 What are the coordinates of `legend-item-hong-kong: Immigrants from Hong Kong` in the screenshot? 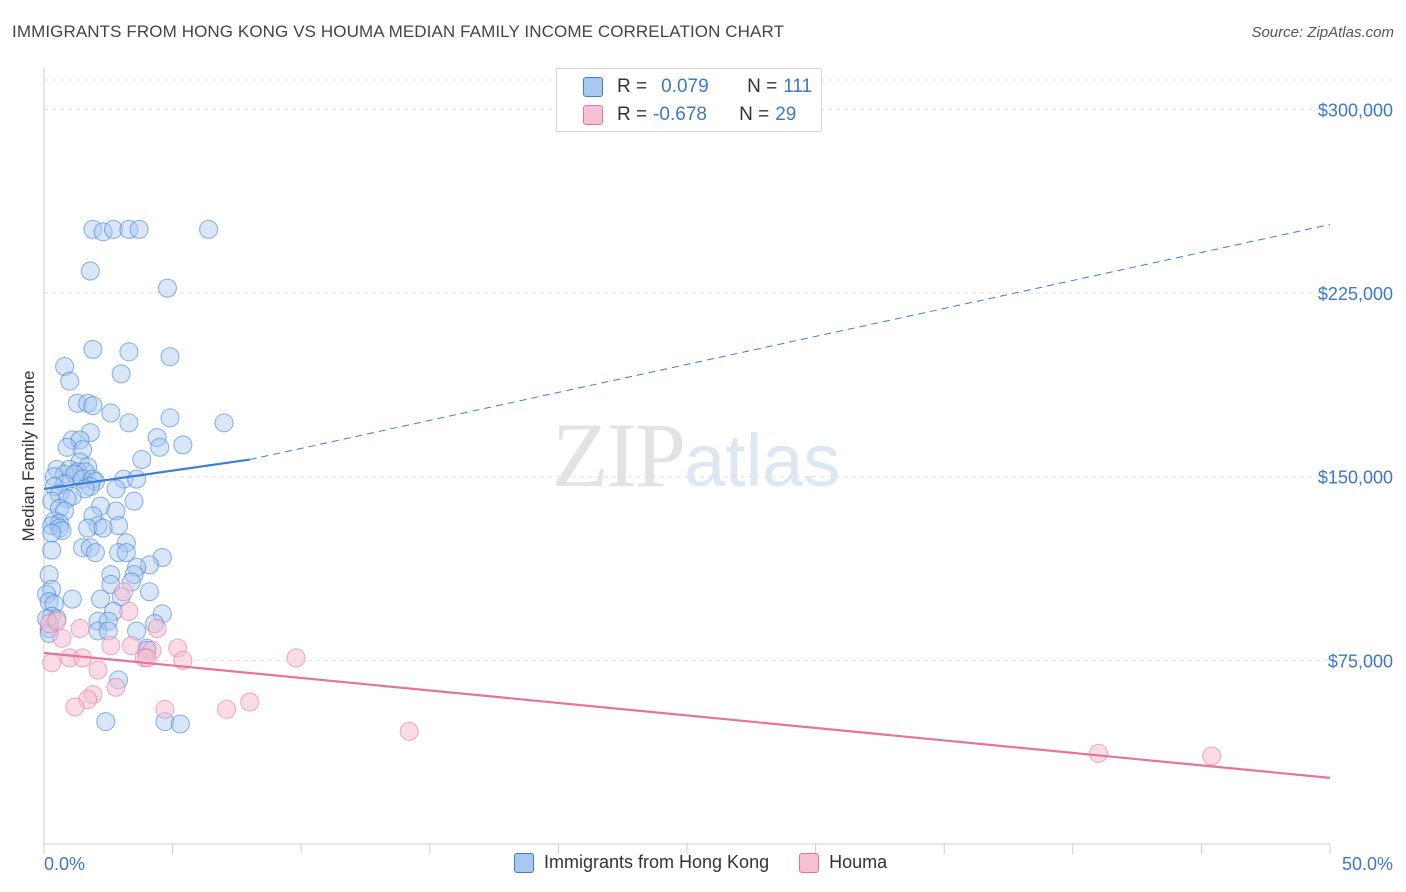 It's located at (641, 862).